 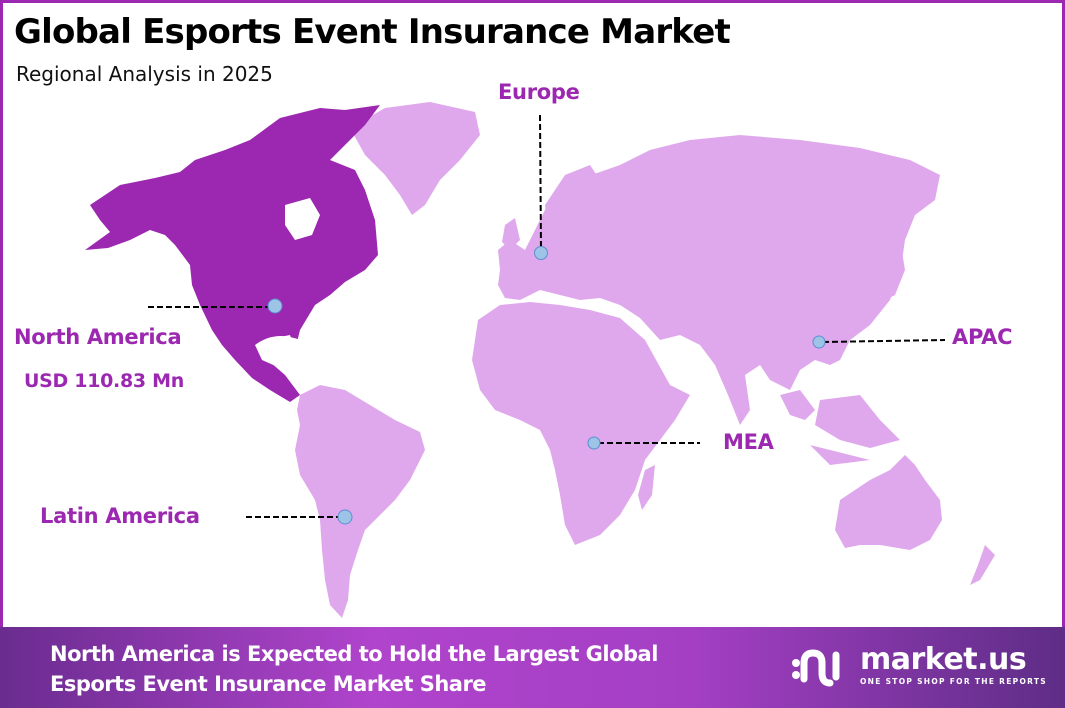 What do you see at coordinates (953, 681) in the screenshot?
I see `brand-tagline: ONE STOP SHOP FOR THE REPORTS` at bounding box center [953, 681].